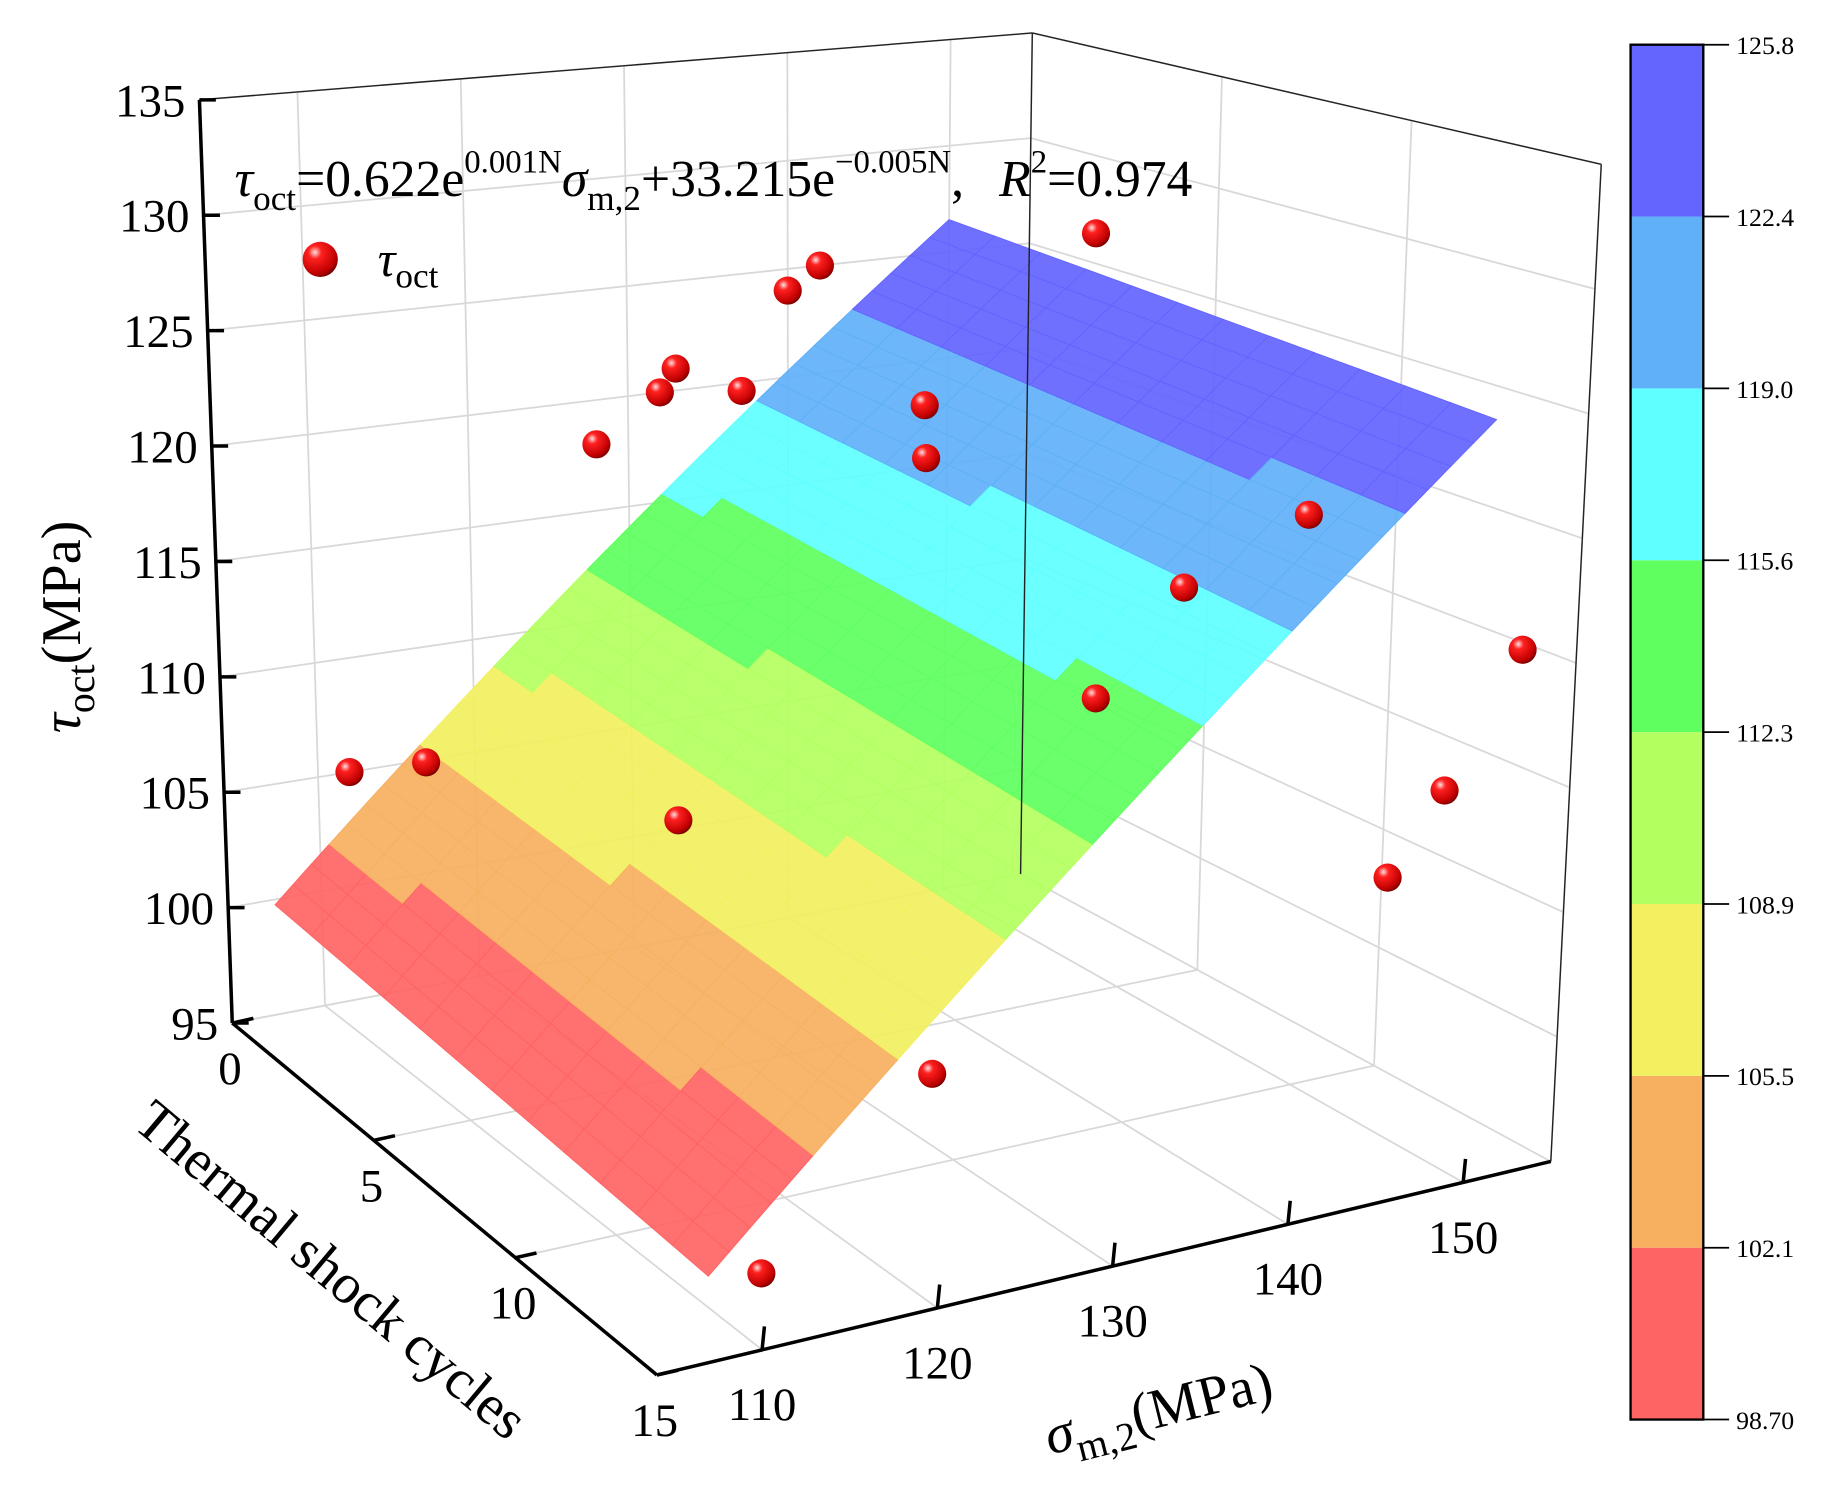 The width and height of the screenshot is (1830, 1510). I want to click on y-tick-label: 0, so click(229, 1069).